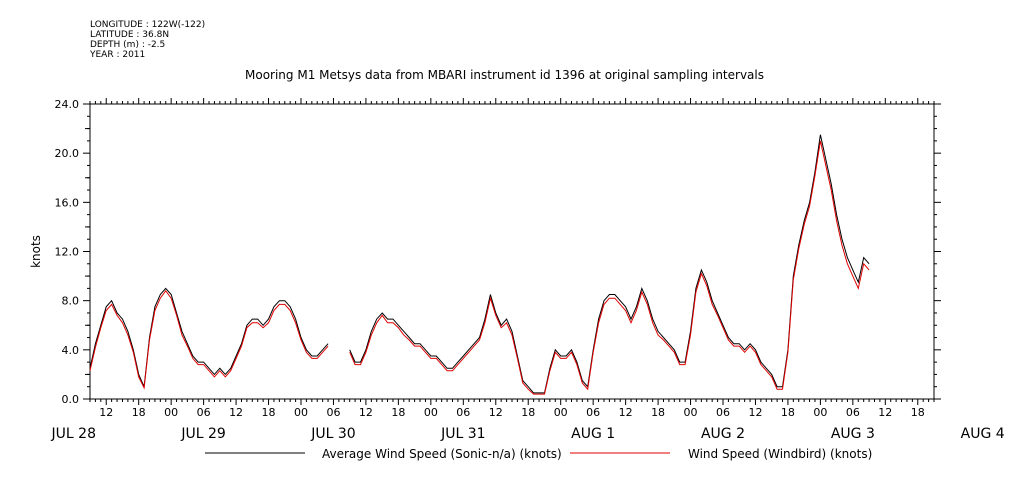 This screenshot has width=1009, height=504. Describe the element at coordinates (36, 251) in the screenshot. I see `y-axis-label: knots` at that location.